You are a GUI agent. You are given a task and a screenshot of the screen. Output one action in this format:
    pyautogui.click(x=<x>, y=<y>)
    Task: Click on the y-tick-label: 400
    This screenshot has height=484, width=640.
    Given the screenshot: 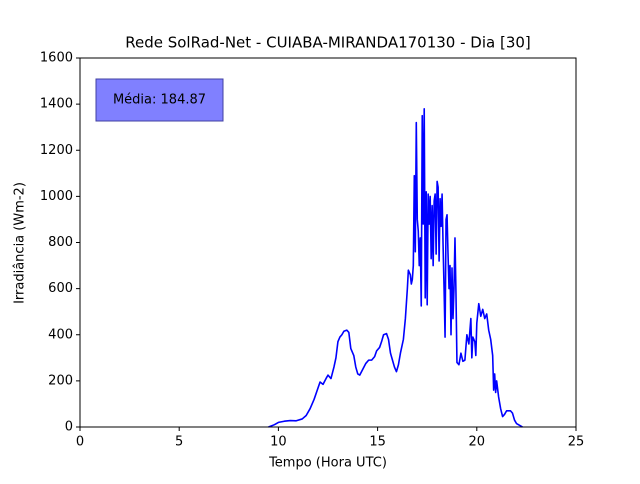 What is the action you would take?
    pyautogui.click(x=60, y=334)
    